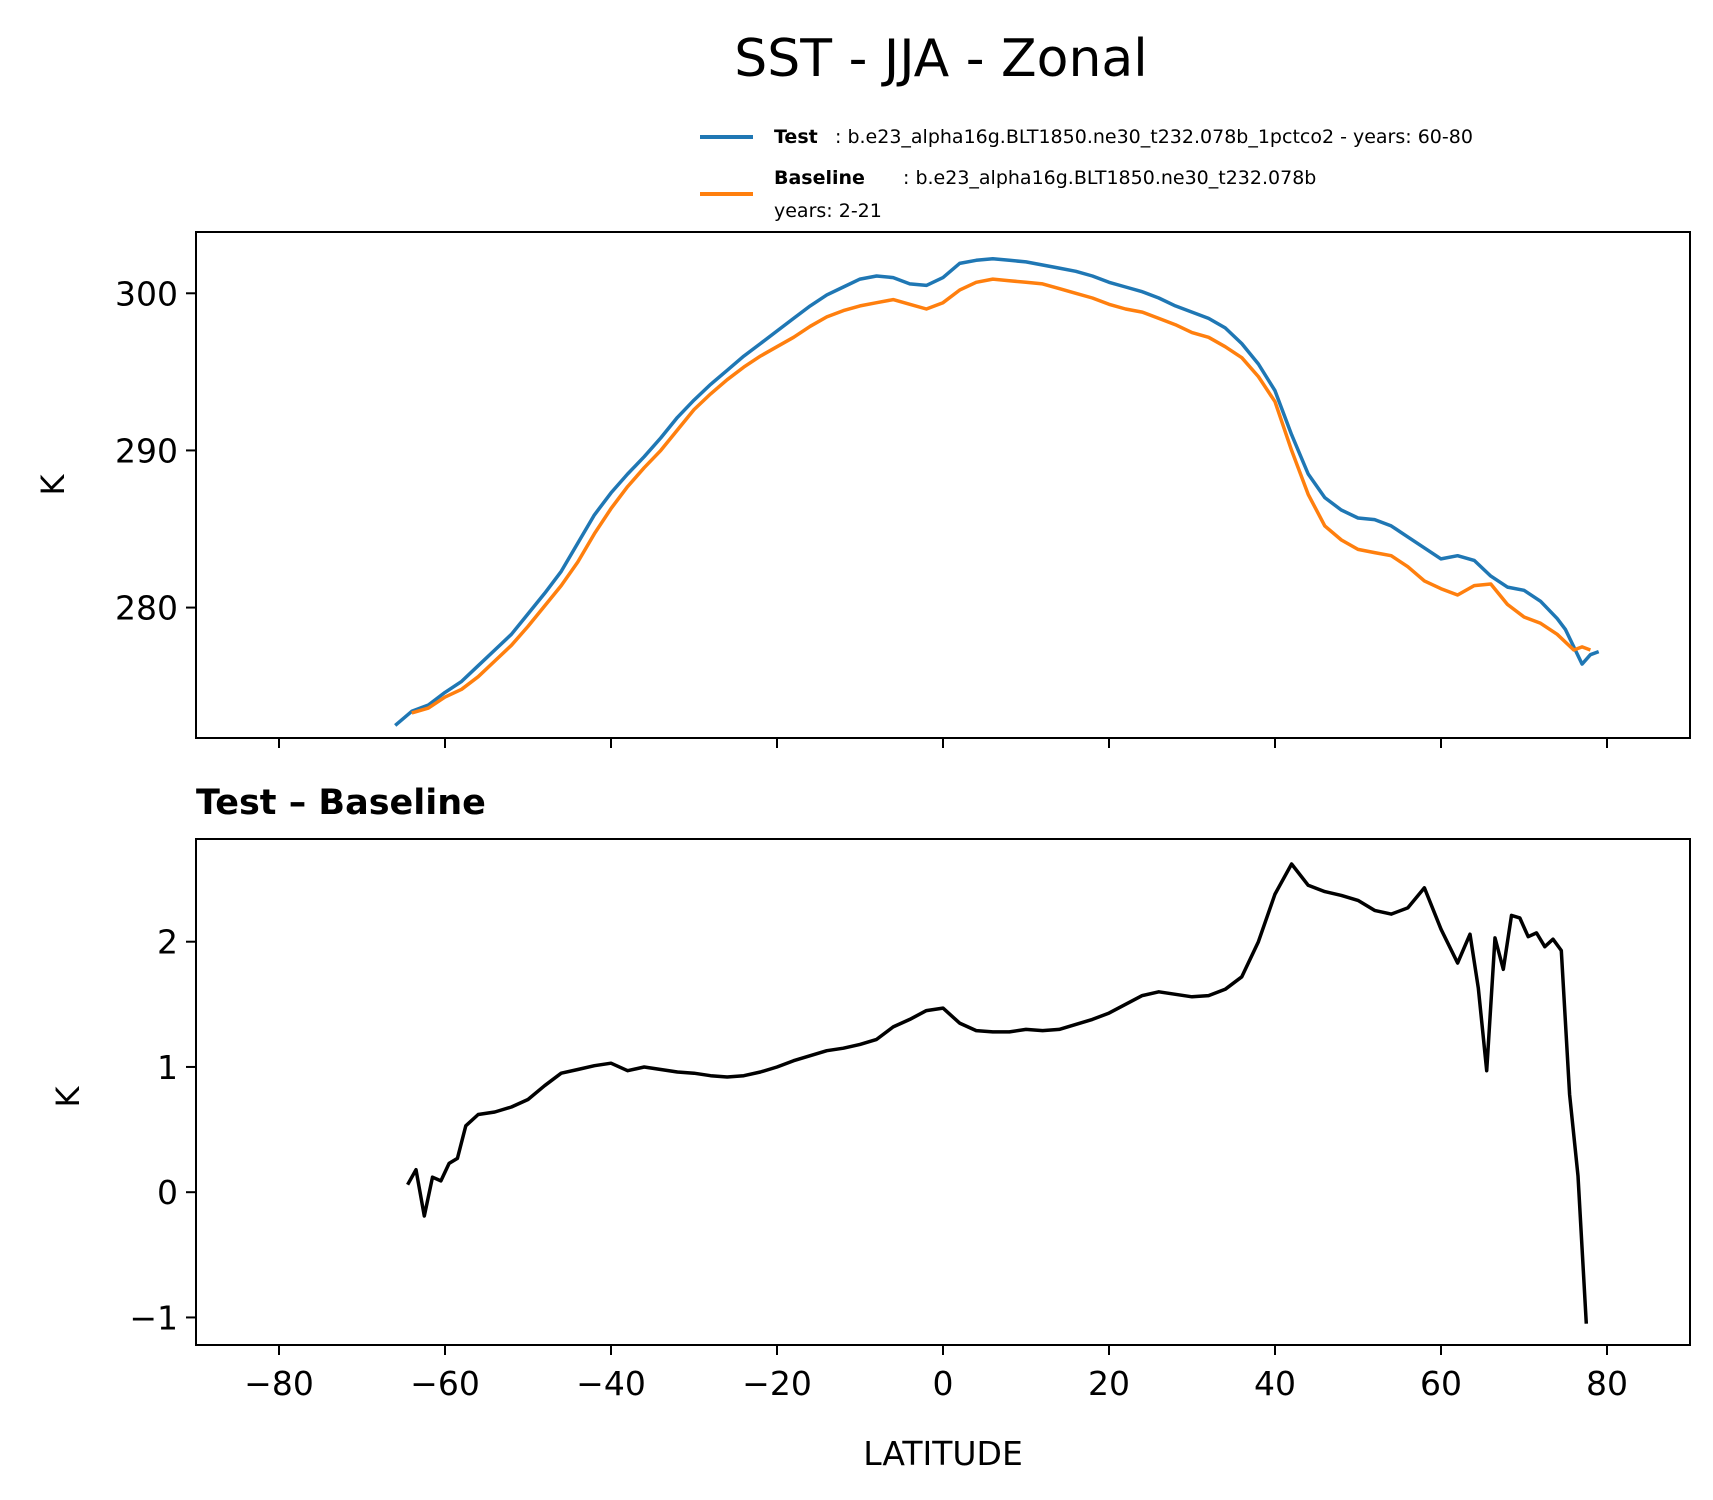  Describe the element at coordinates (943, 1383) in the screenshot. I see `bottom-x-tick-label: 0` at that location.